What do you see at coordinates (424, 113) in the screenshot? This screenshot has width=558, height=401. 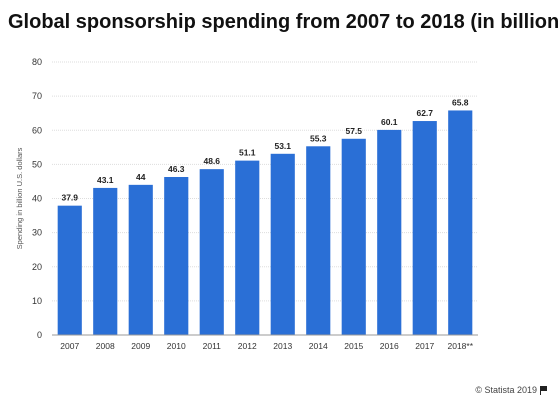 I see `data-label: 62.7` at bounding box center [424, 113].